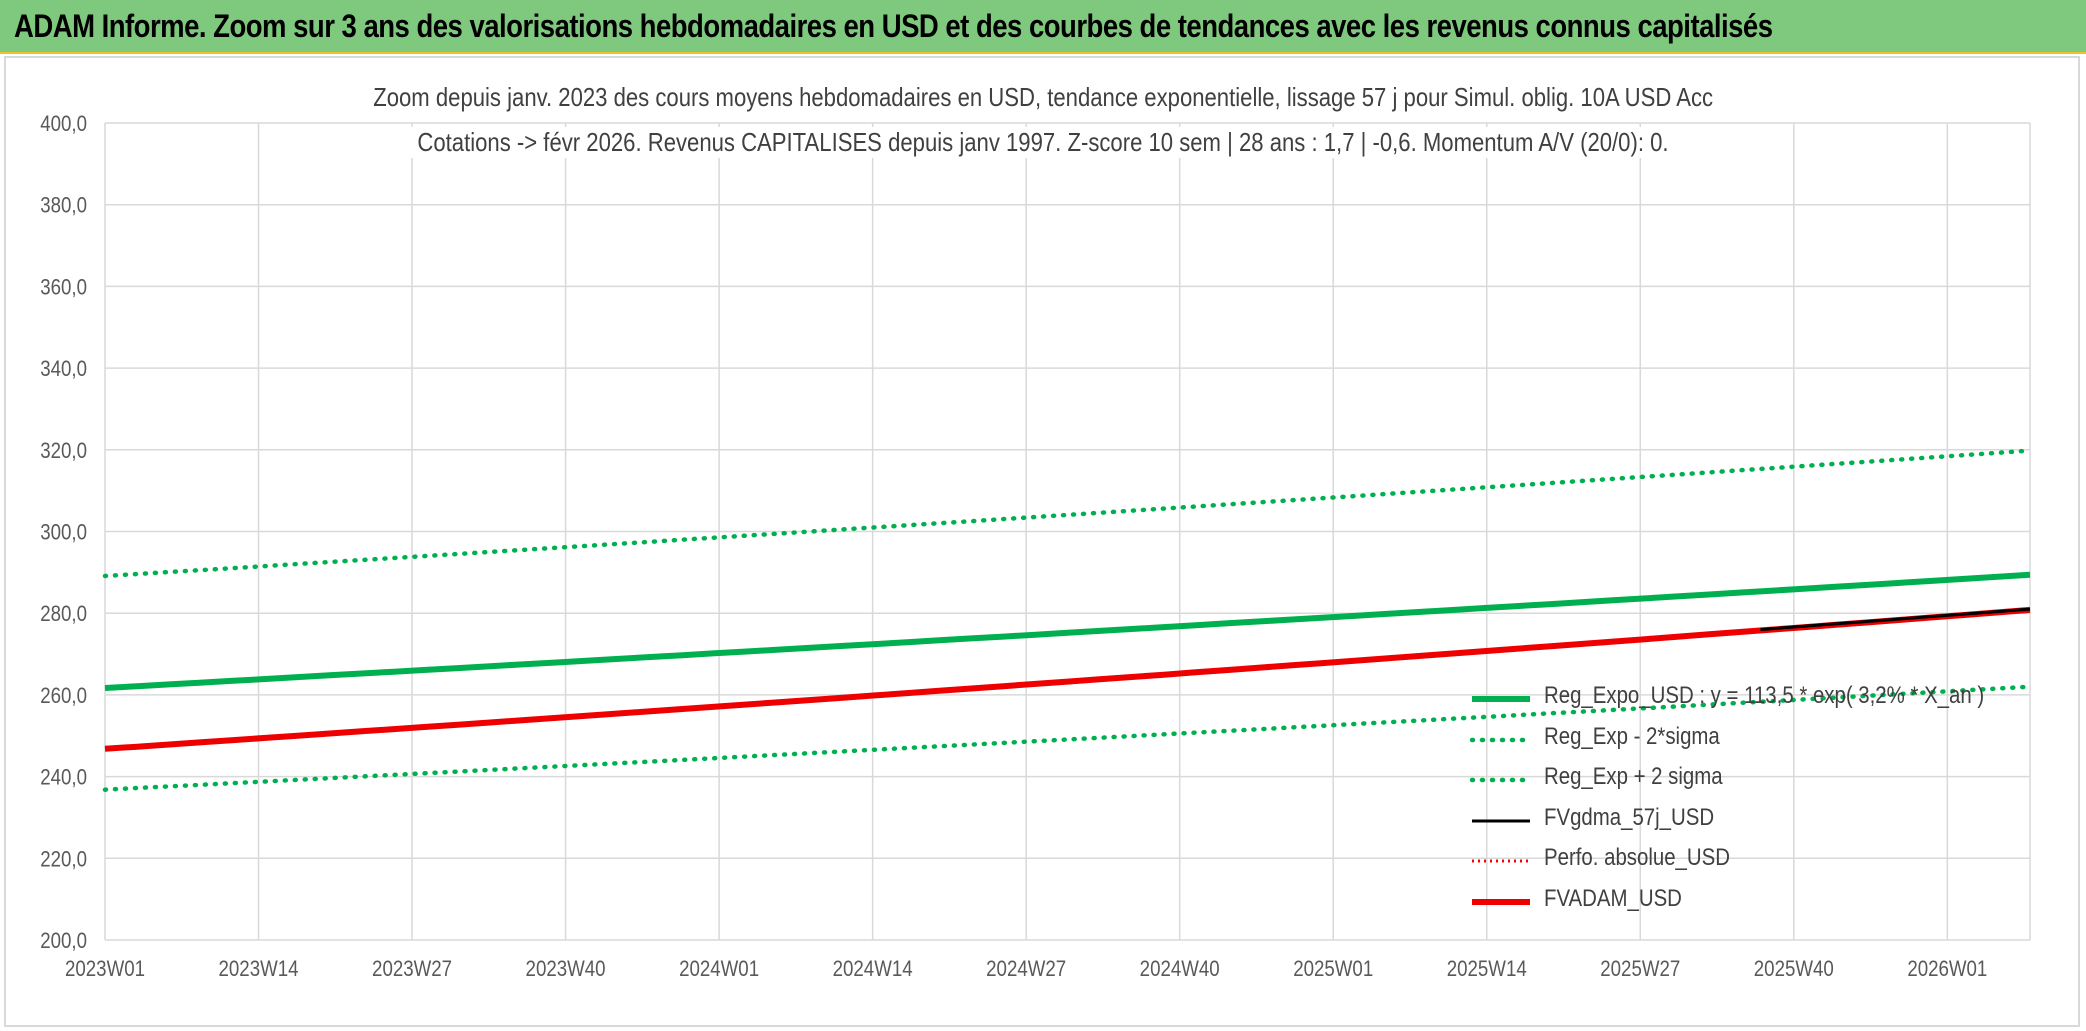 This screenshot has height=1031, width=2086. What do you see at coordinates (63, 778) in the screenshot?
I see `y-tick-label: 240,0` at bounding box center [63, 778].